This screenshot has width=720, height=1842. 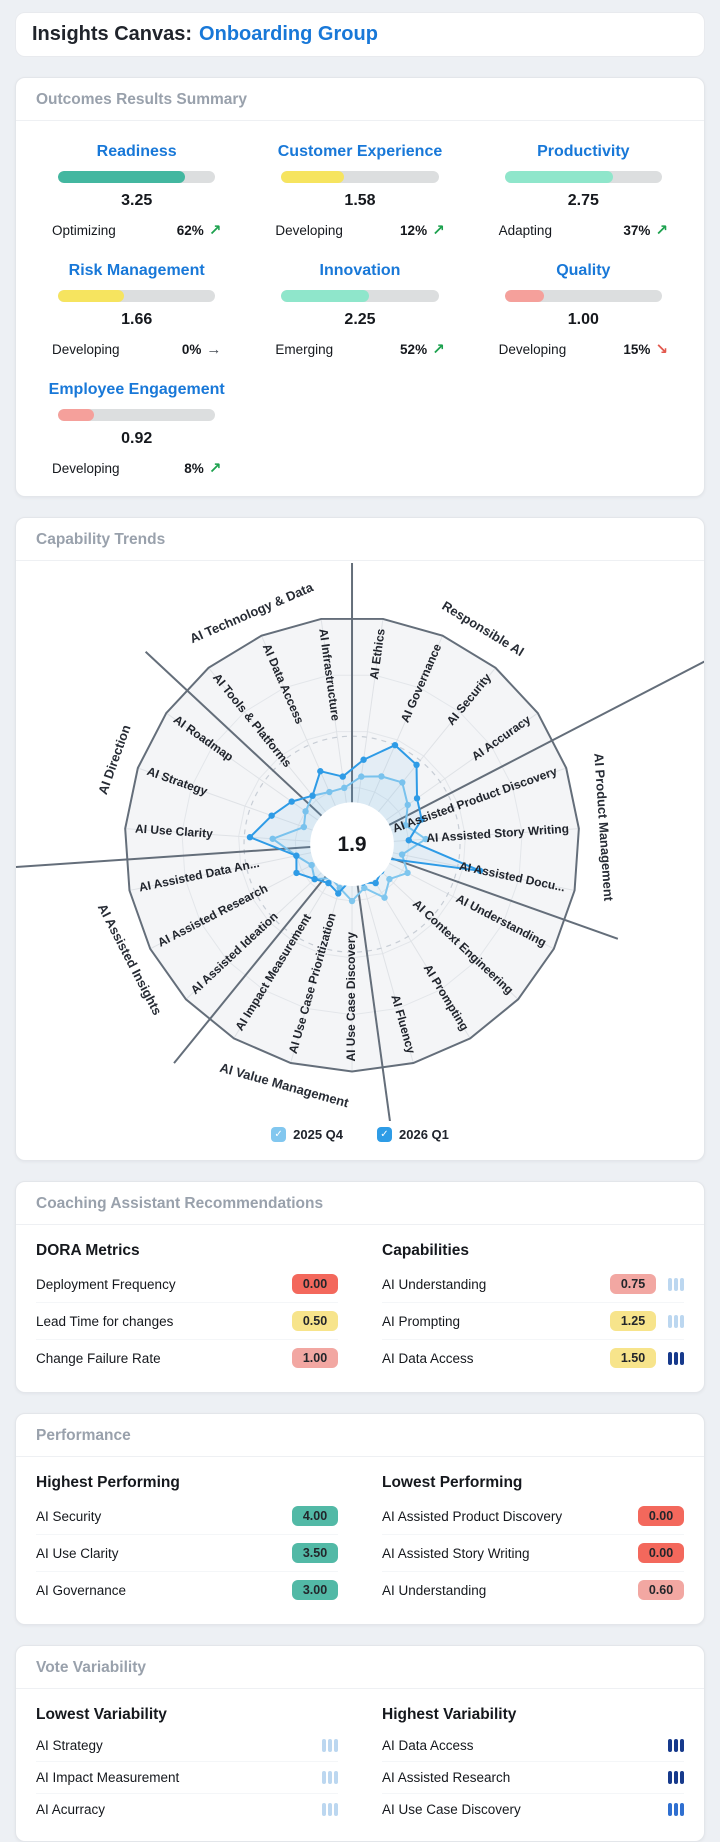 I want to click on table-row: AI Data Access 1.50, so click(x=533, y=1358).